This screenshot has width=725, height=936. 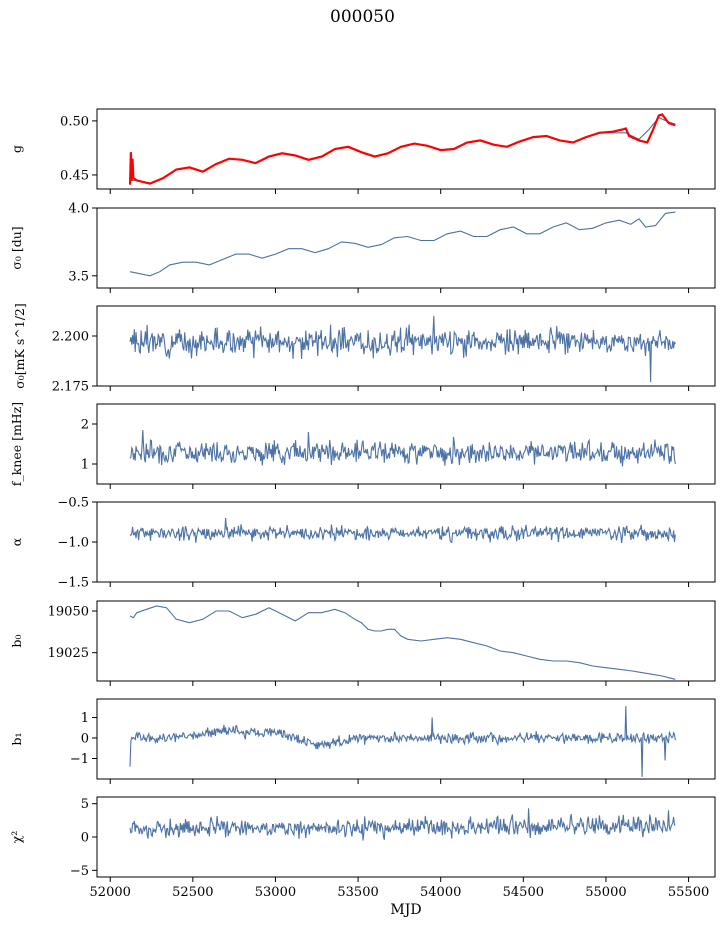 I want to click on axes-frame-b0, so click(x=406, y=641).